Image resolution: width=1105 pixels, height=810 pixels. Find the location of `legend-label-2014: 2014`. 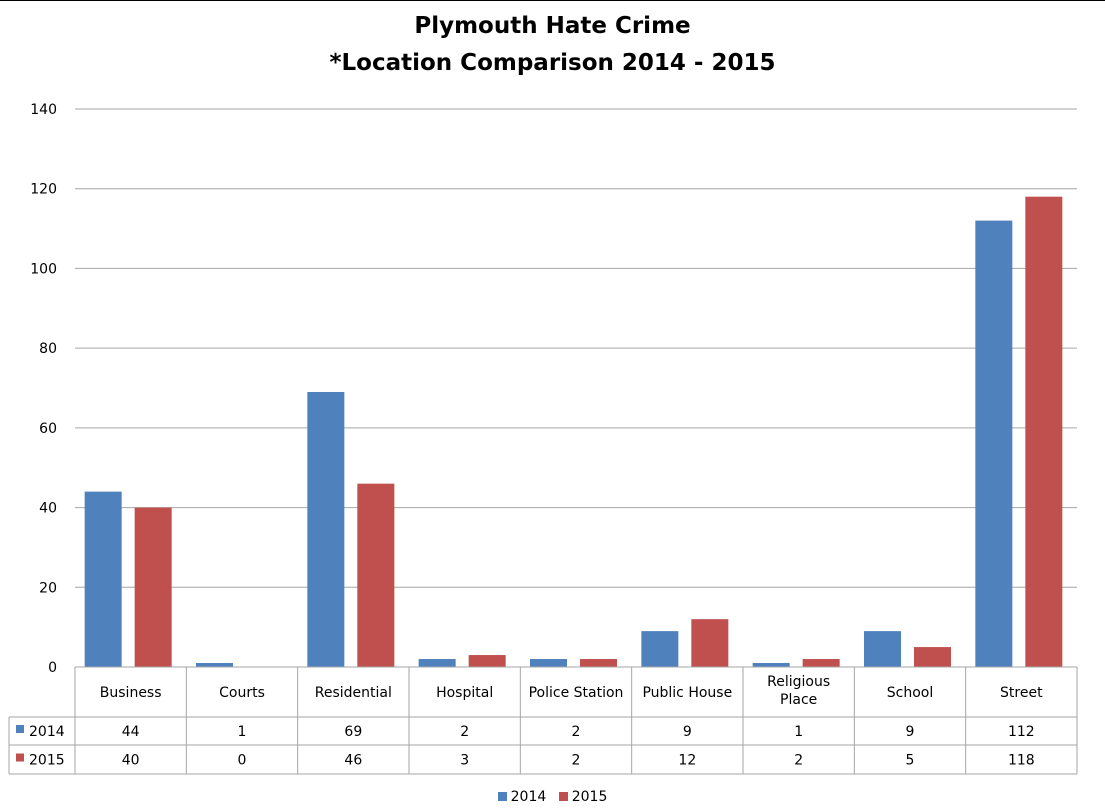

legend-label-2014: 2014 is located at coordinates (528, 797).